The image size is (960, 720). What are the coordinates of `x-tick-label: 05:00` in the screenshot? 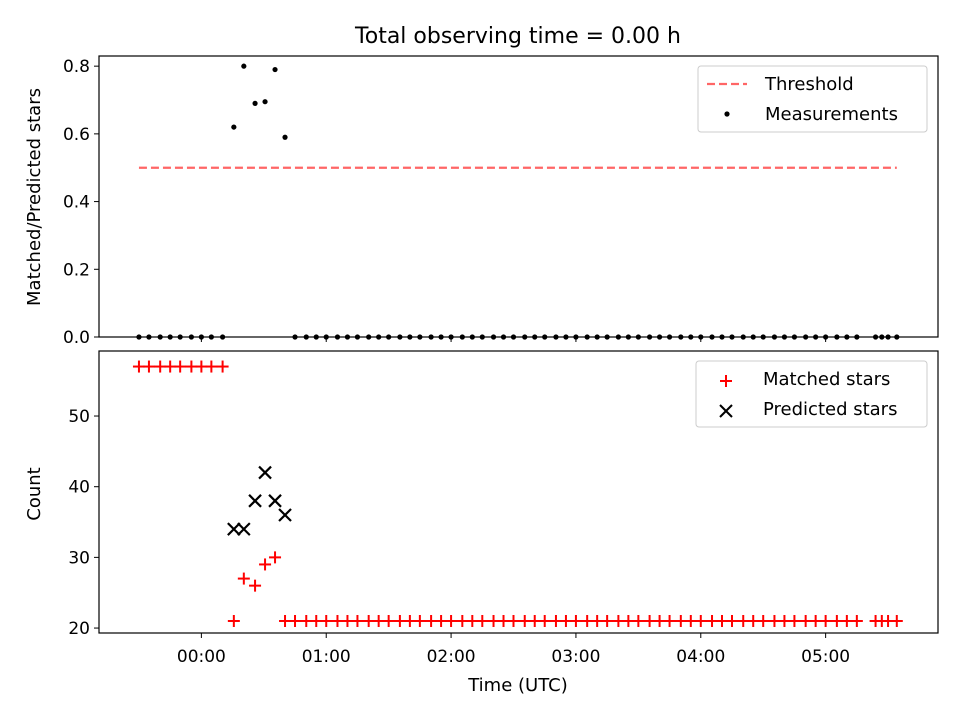 It's located at (825, 657).